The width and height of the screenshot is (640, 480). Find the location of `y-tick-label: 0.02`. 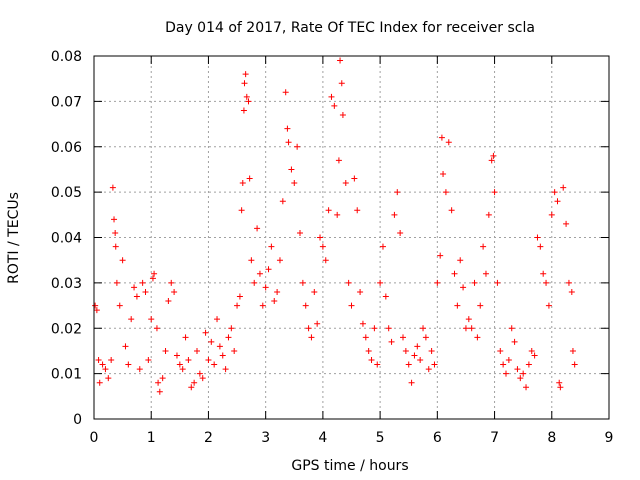

y-tick-label: 0.02 is located at coordinates (66, 329).